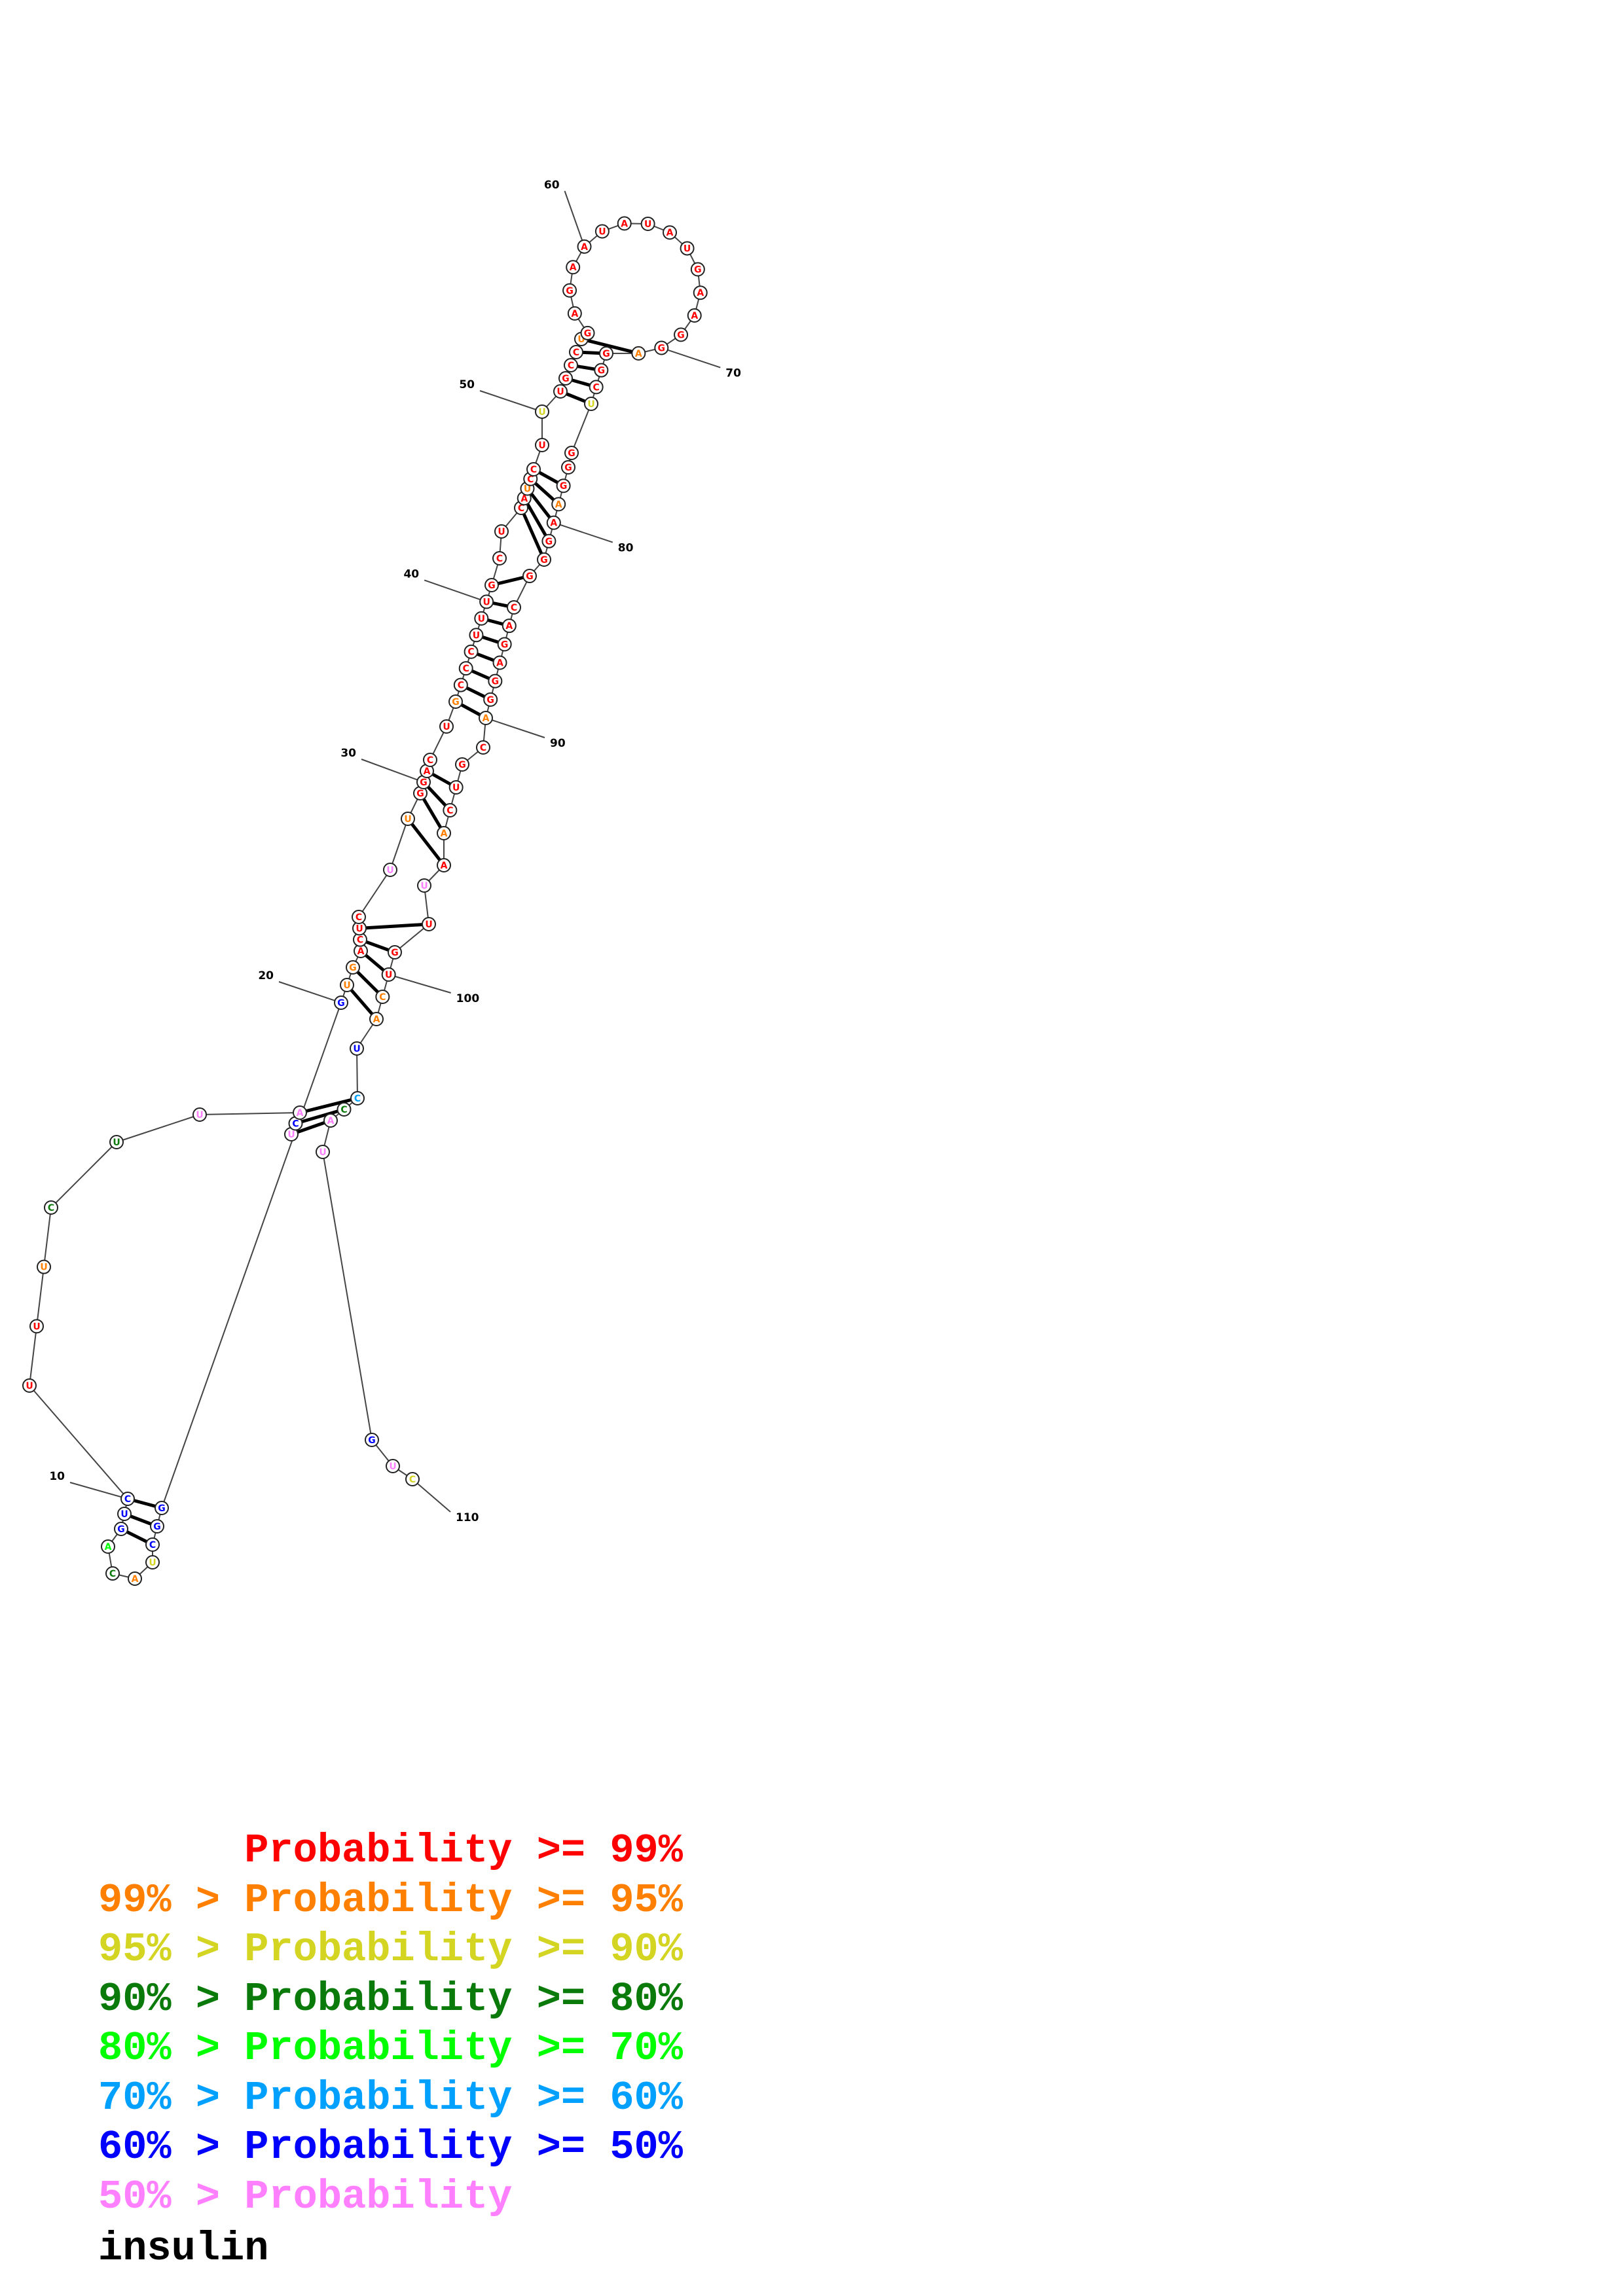  What do you see at coordinates (390, 1998) in the screenshot?
I see `legend-row: 90% > Probability >= 80%` at bounding box center [390, 1998].